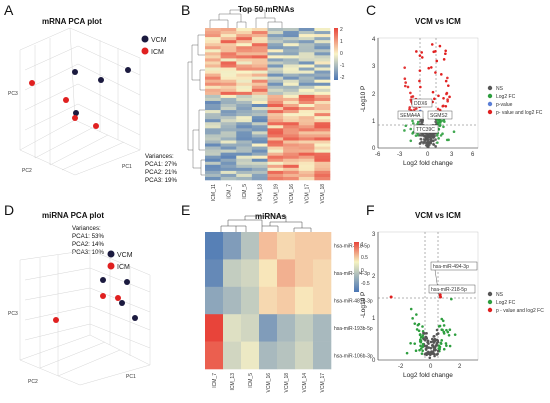 Image resolution: width=550 pixels, height=403 pixels. I want to click on x-axis-label: Log2 fold change, so click(428, 163).